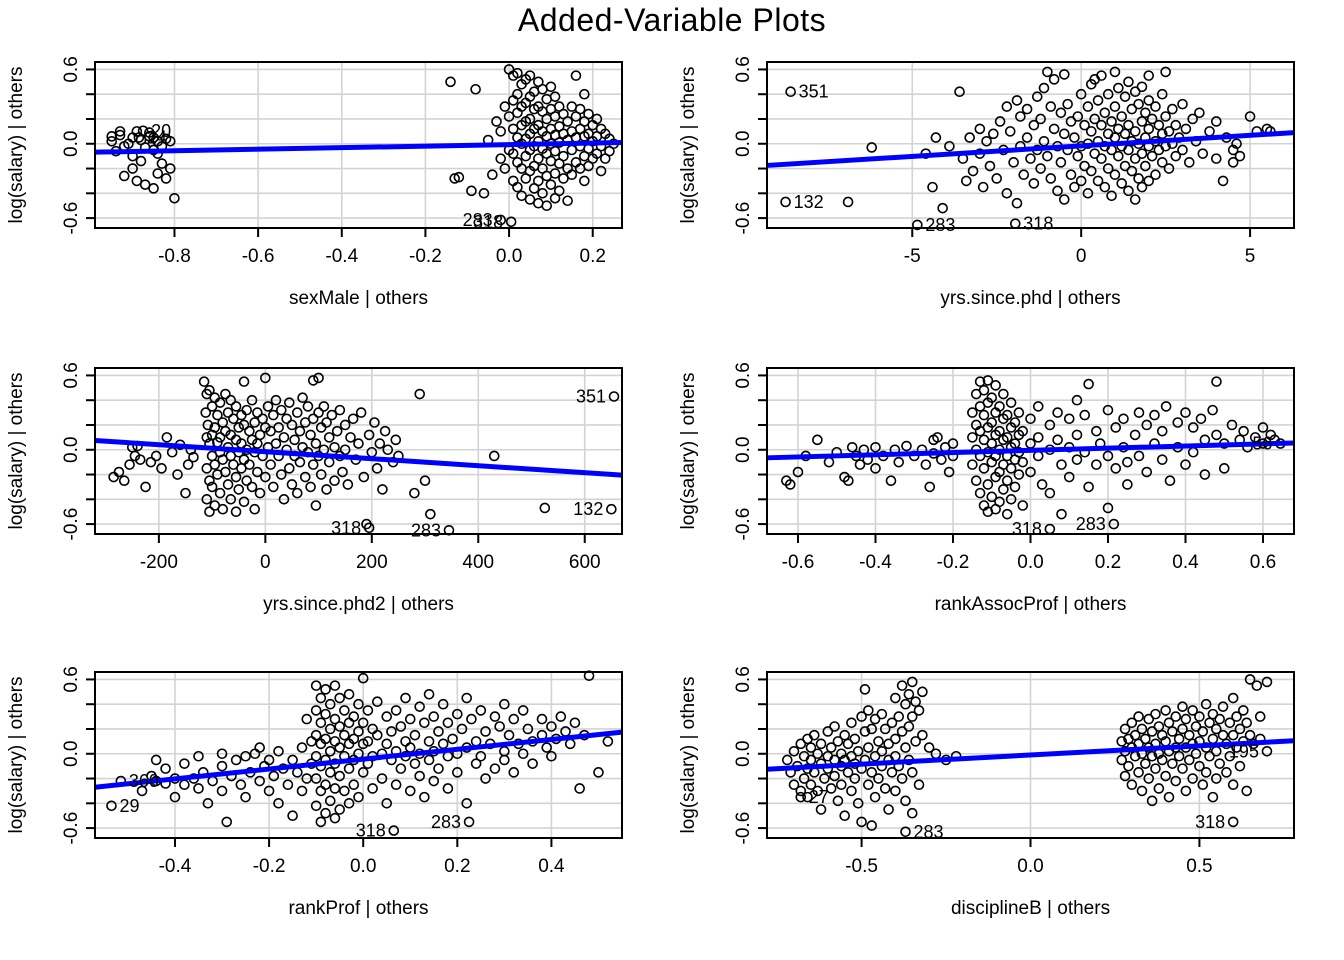 This screenshot has height=960, width=1344. What do you see at coordinates (71, 450) in the screenshot?
I see `y-tick-label: 0.0` at bounding box center [71, 450].